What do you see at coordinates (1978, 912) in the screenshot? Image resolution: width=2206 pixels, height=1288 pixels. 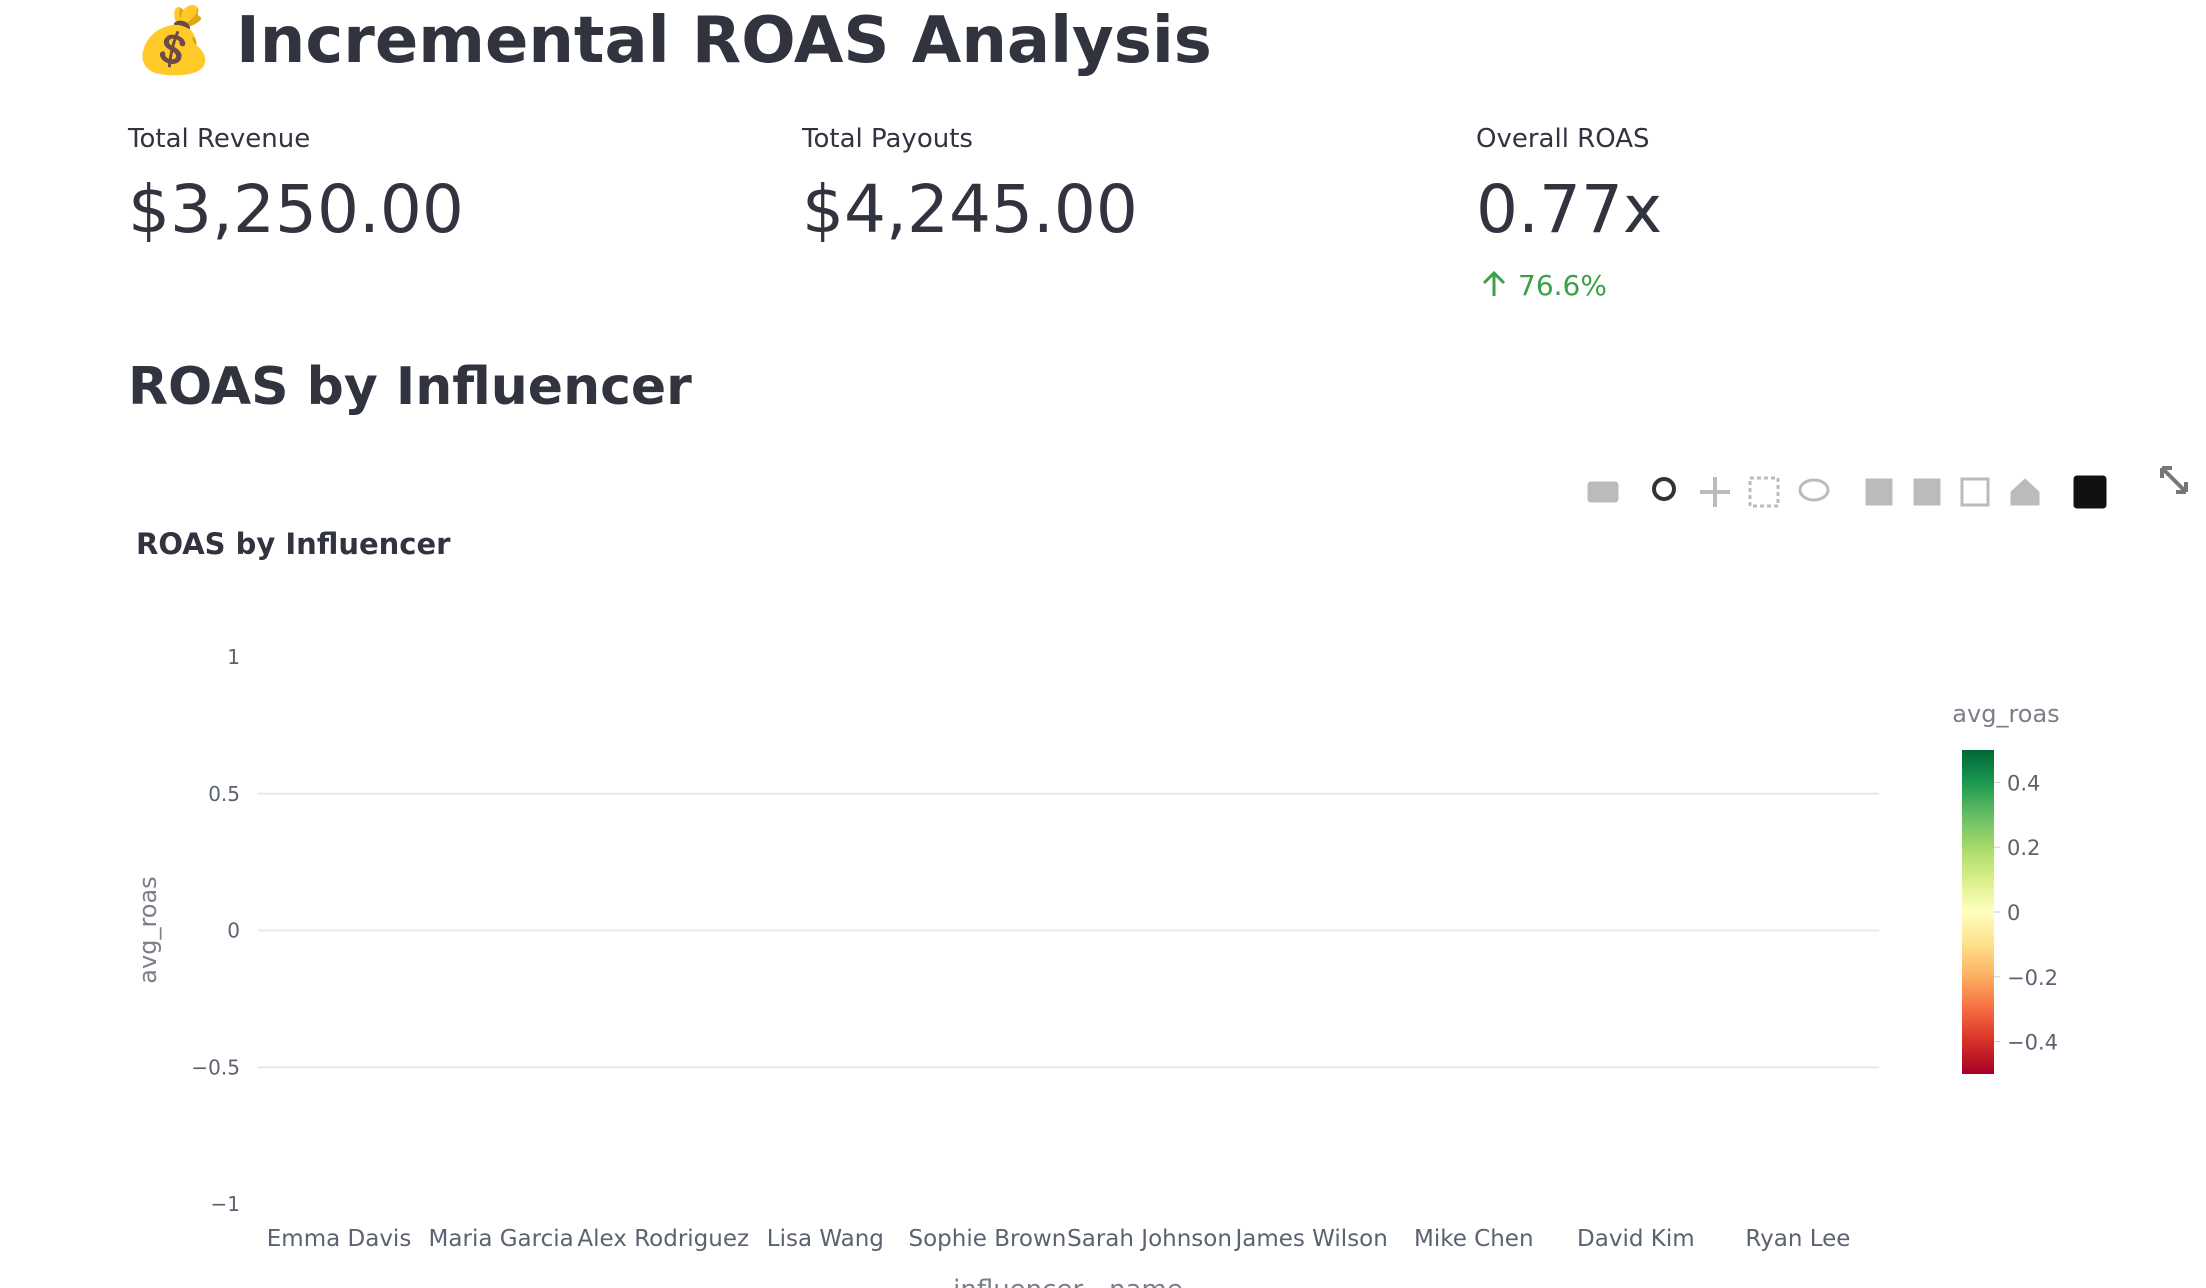 I see `colorbar` at bounding box center [1978, 912].